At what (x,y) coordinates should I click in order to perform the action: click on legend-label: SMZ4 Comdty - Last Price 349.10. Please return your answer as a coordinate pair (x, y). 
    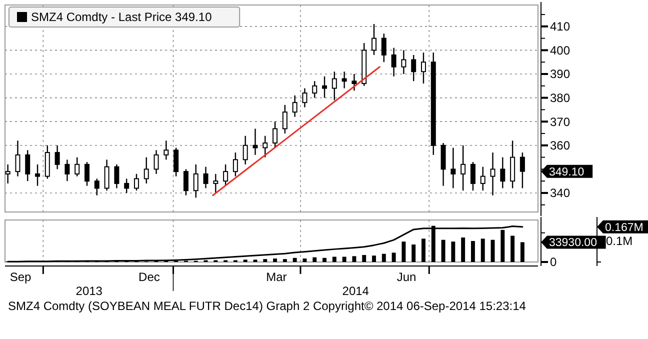
    Looking at the image, I should click on (121, 17).